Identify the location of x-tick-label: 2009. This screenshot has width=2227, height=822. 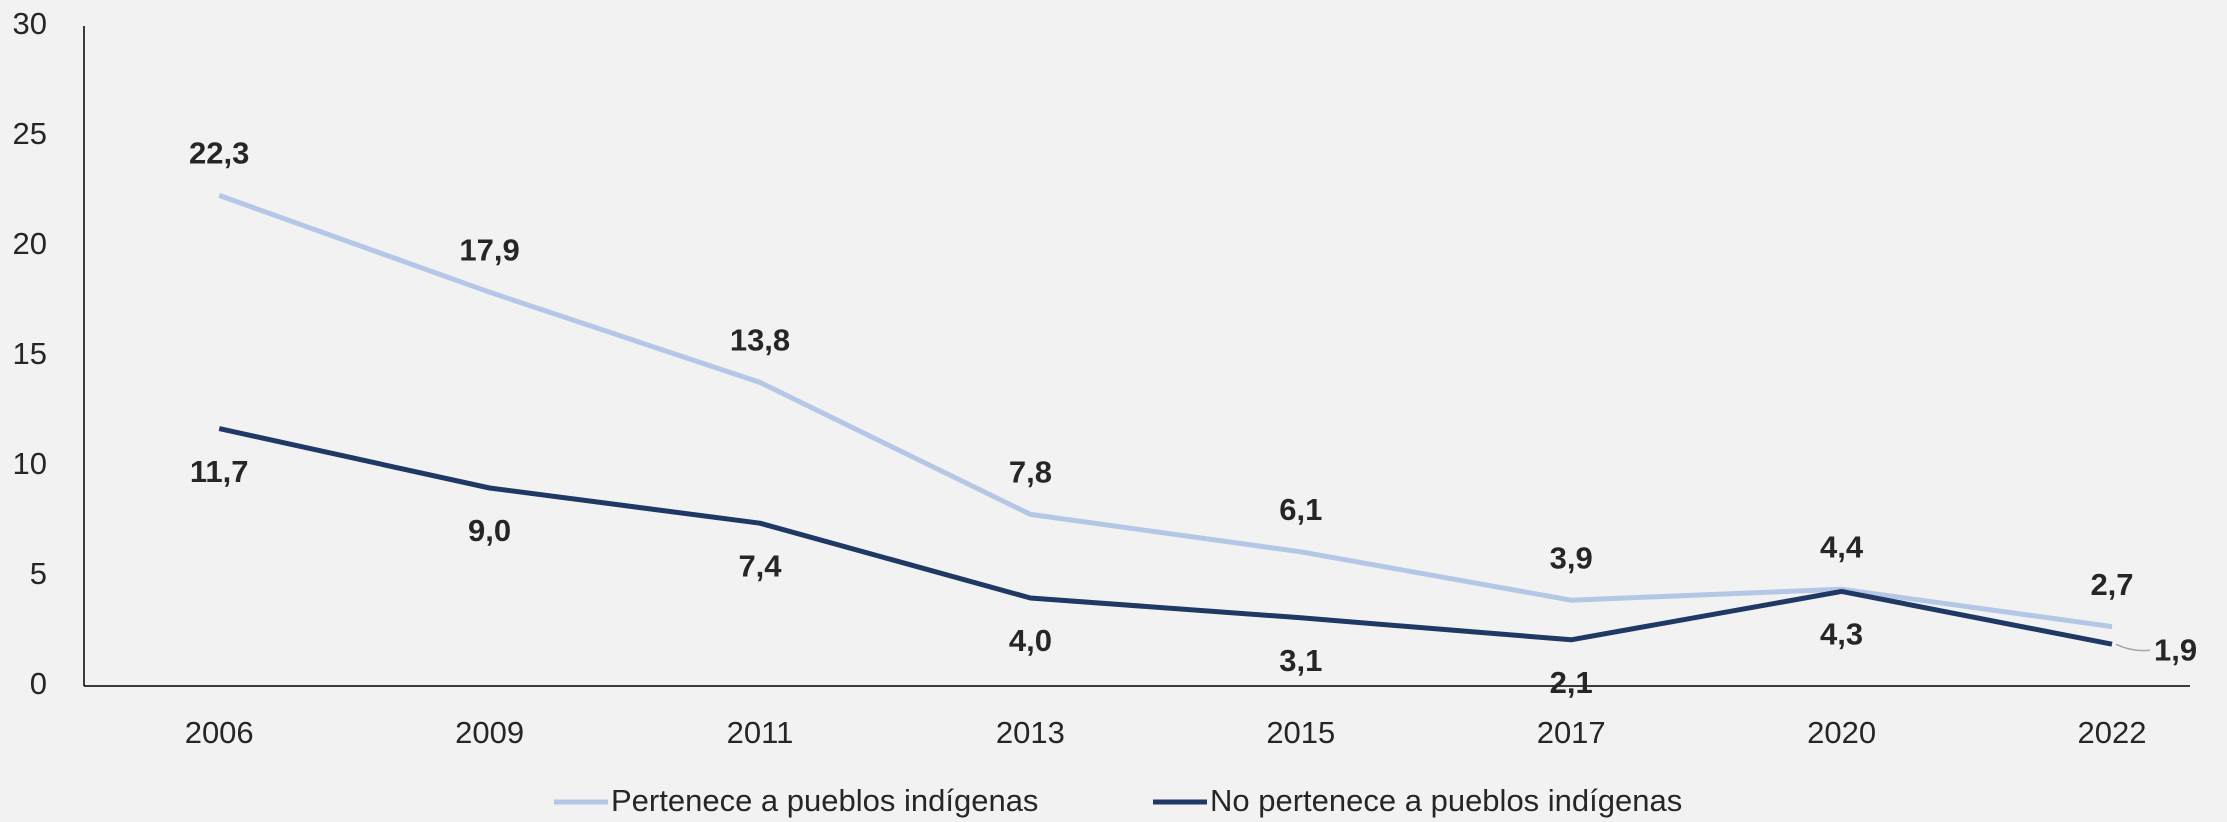
(489, 732).